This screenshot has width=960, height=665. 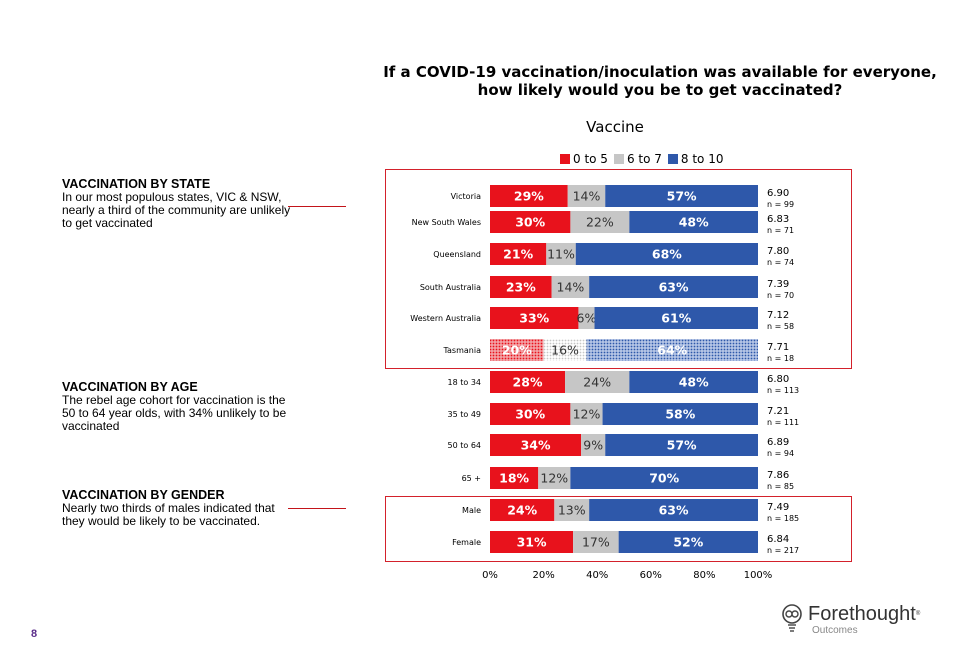 I want to click on data-label: 64%, so click(x=672, y=350).